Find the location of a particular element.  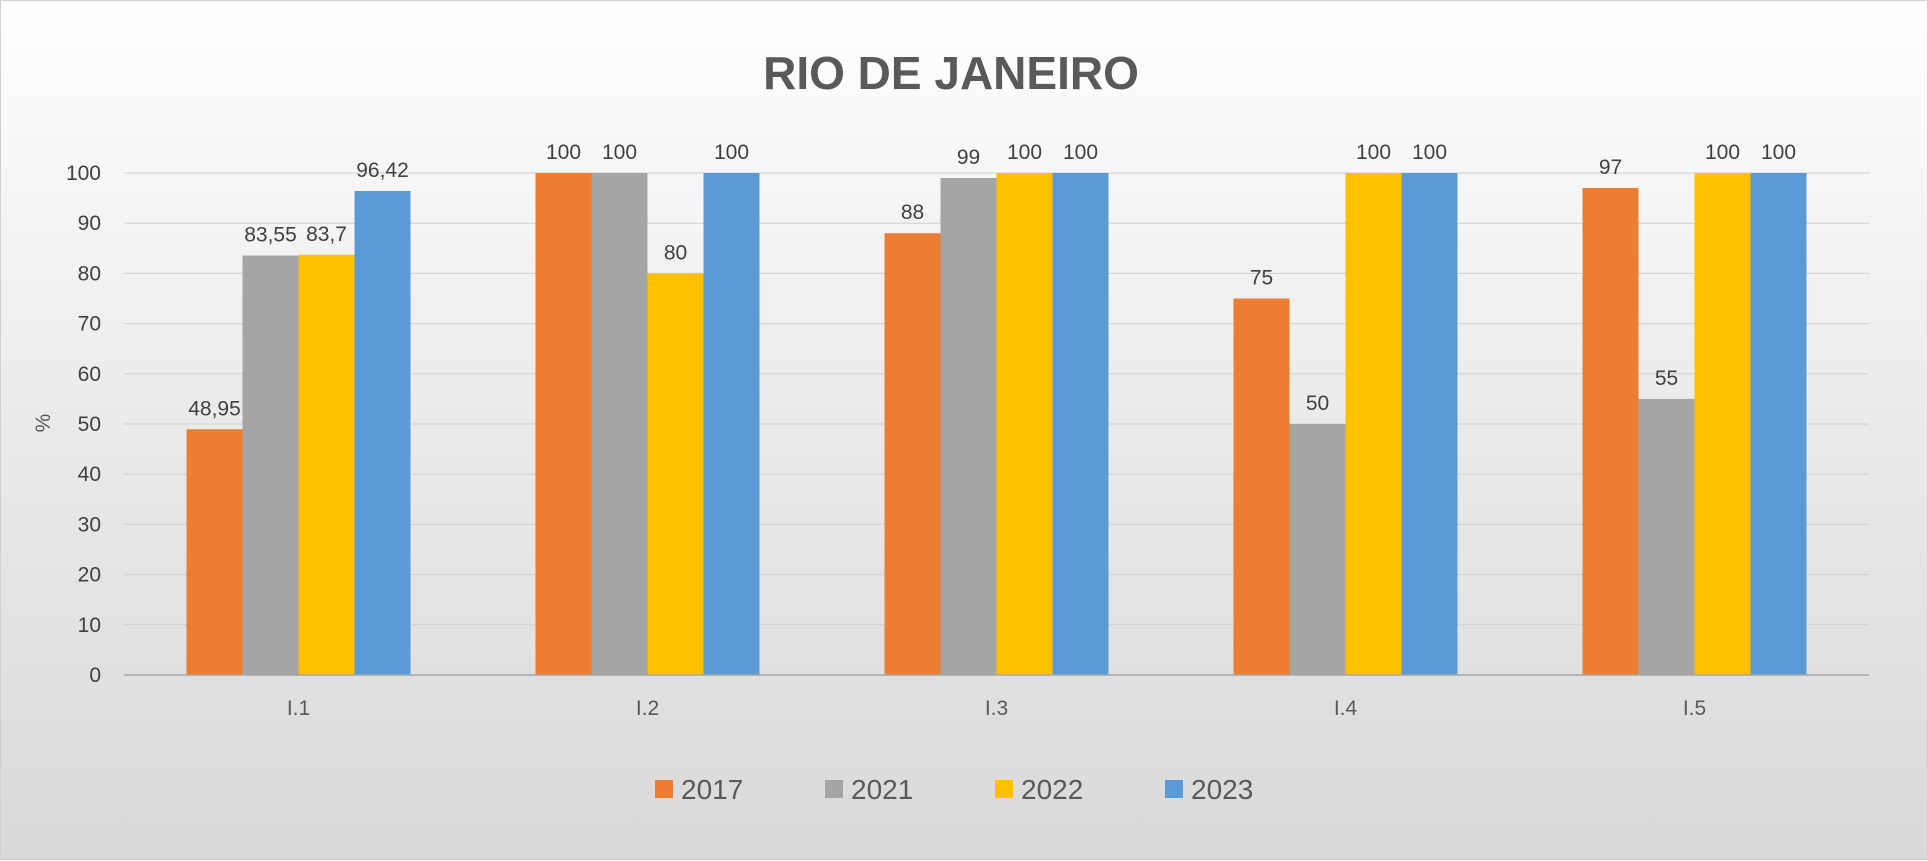

y-tick-label: 100 is located at coordinates (83, 173).